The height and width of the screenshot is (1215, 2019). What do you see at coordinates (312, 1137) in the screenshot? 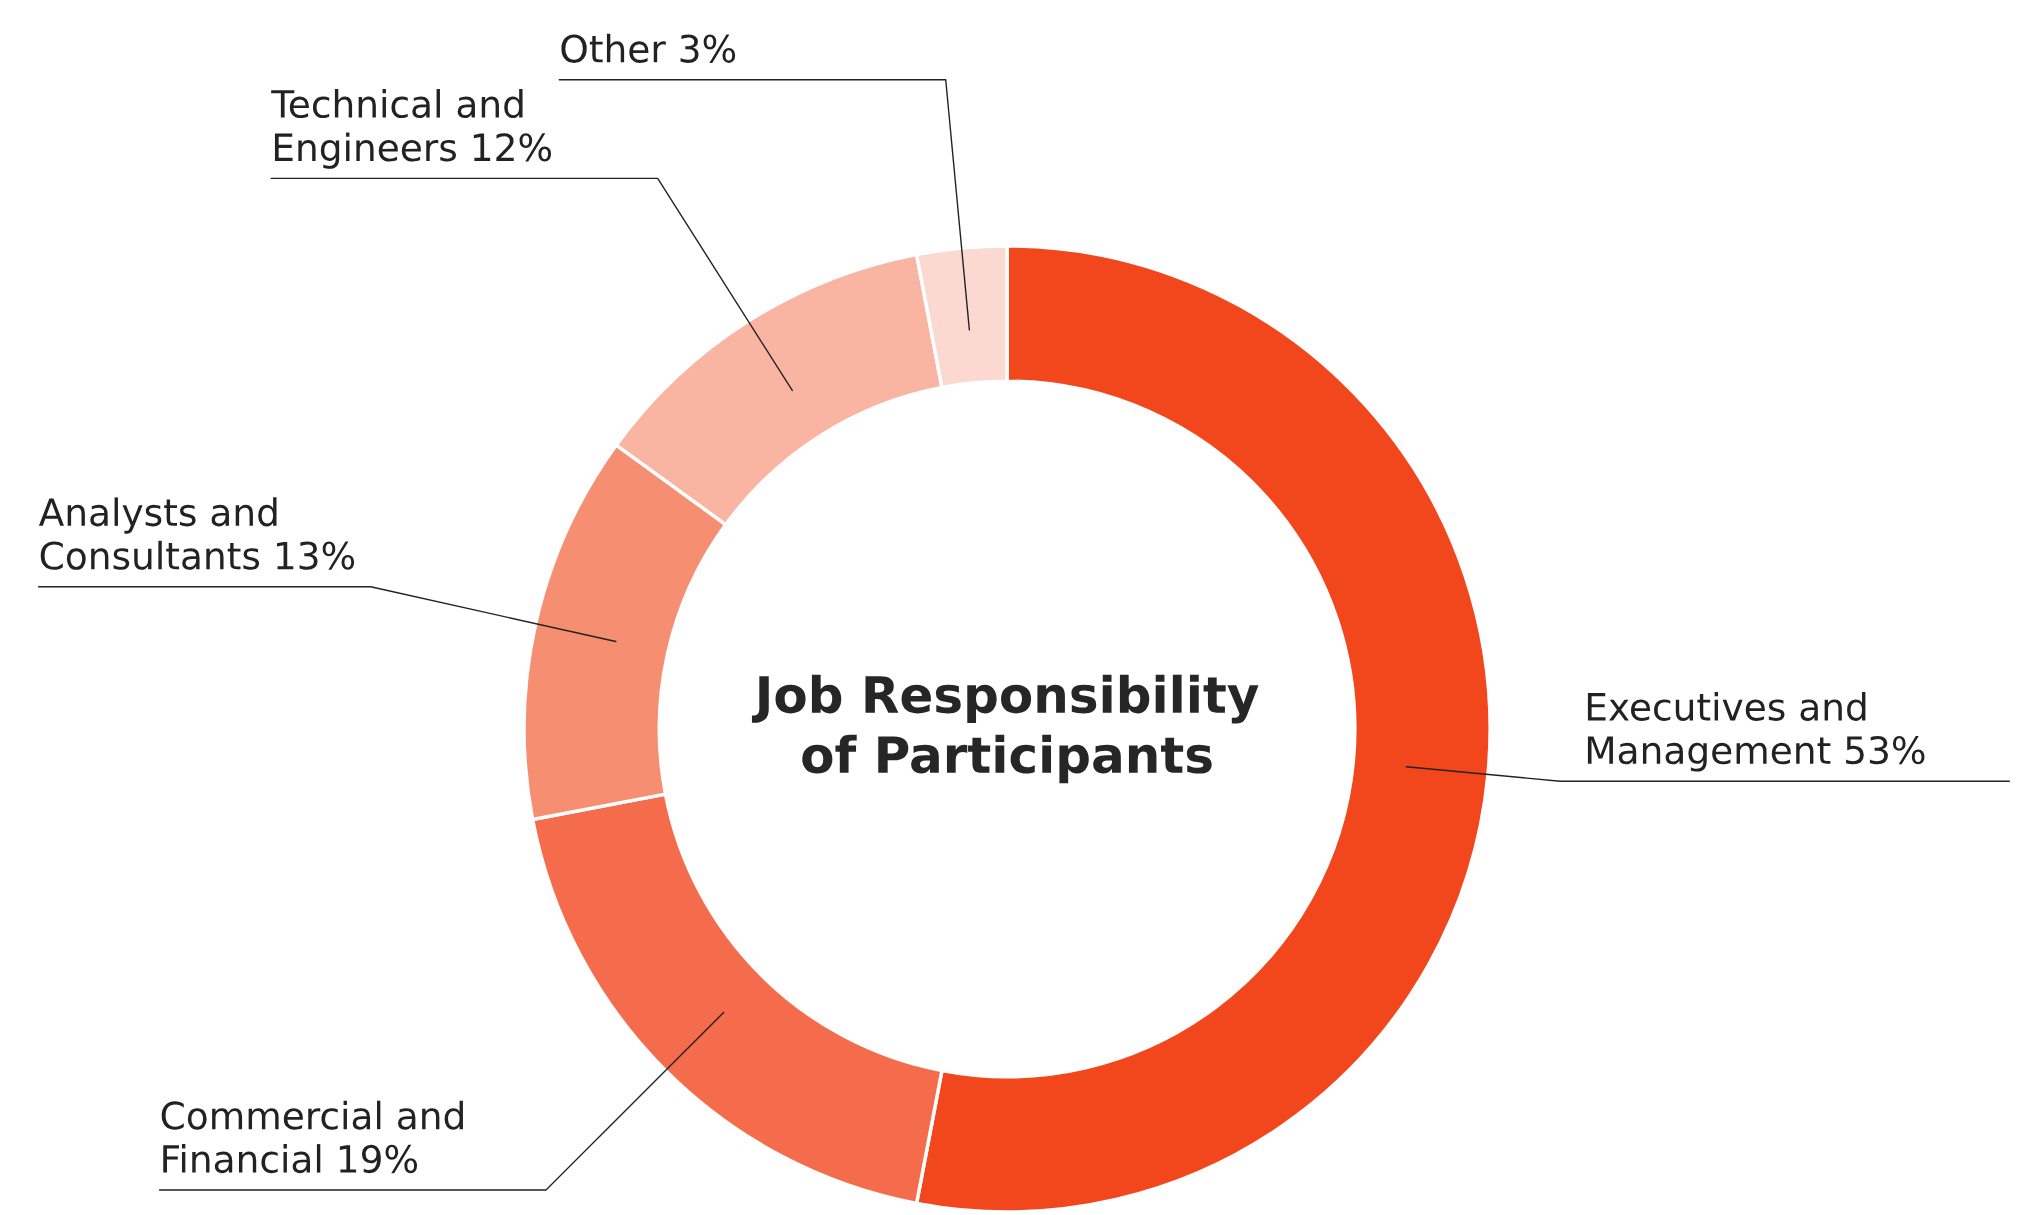
I see `slice-label: Commercial and Financial 19%` at bounding box center [312, 1137].